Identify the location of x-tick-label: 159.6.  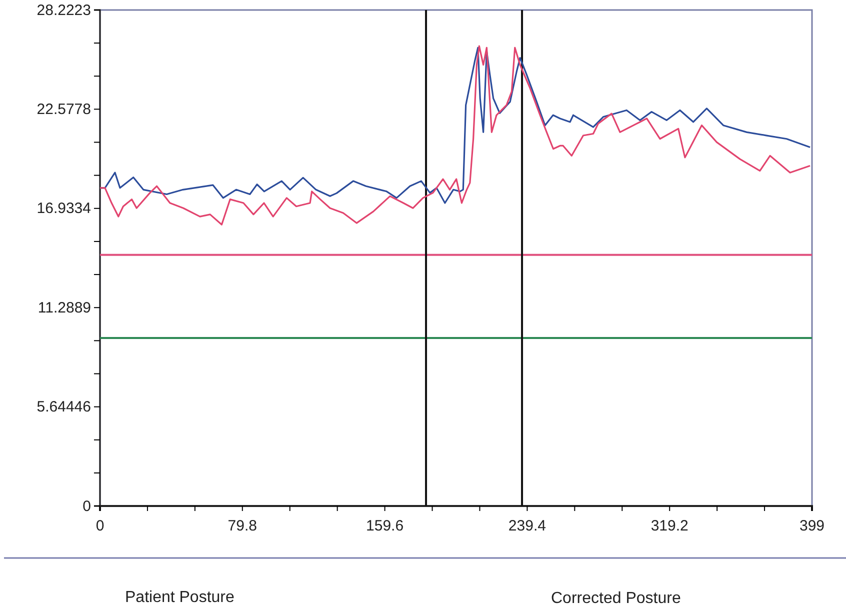
(385, 526).